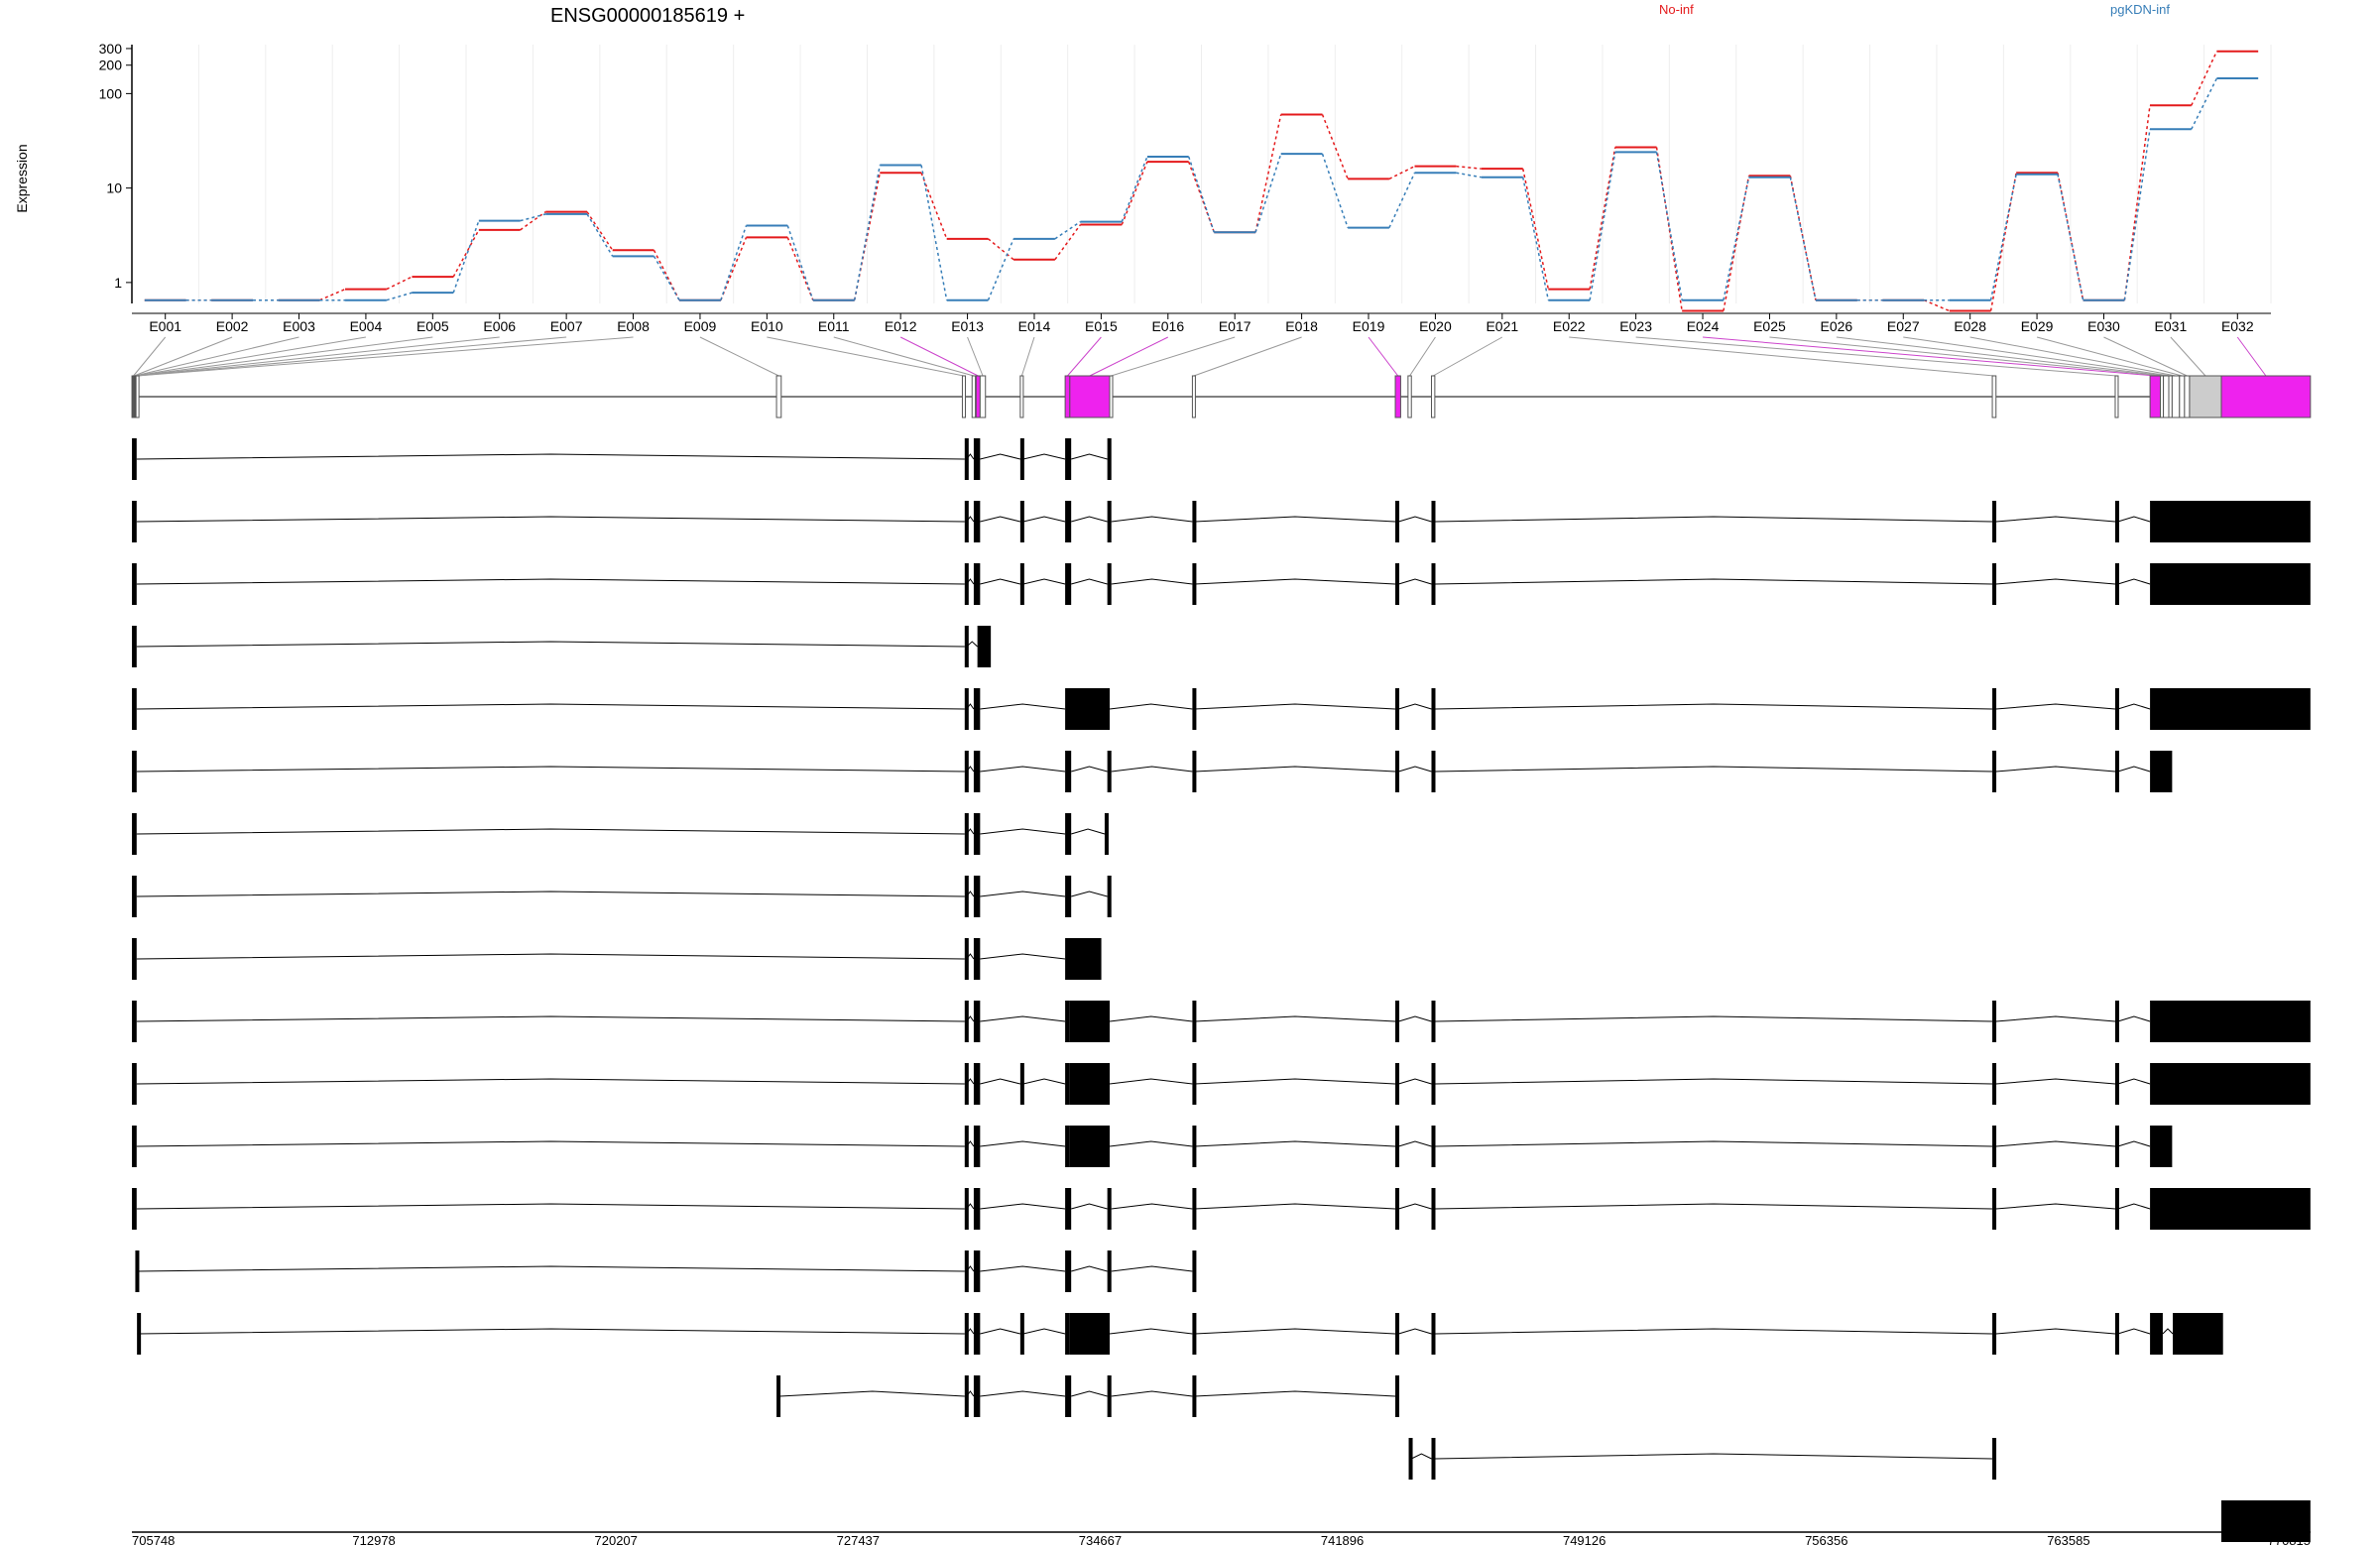 This screenshot has width=2380, height=1546. What do you see at coordinates (216, 356) in the screenshot?
I see `connector-E003` at bounding box center [216, 356].